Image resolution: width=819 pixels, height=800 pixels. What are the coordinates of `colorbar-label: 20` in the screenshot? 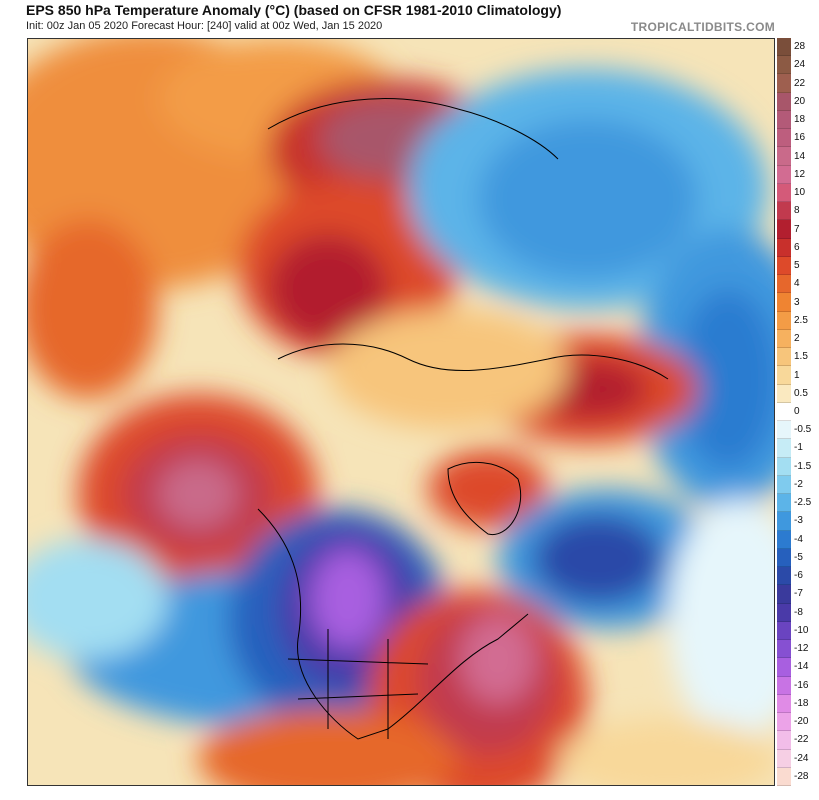 It's located at (800, 101).